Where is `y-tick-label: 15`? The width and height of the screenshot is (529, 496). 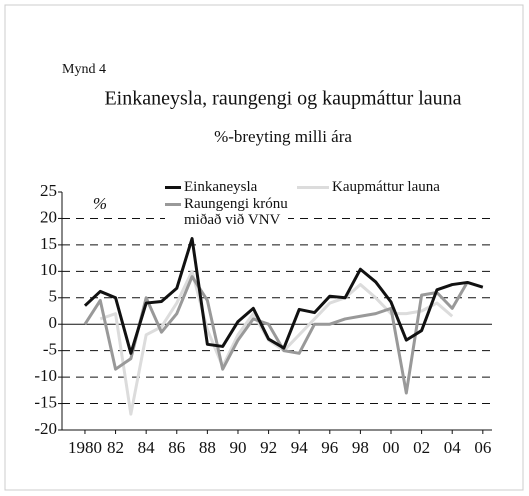
y-tick-label: 15 is located at coordinates (48, 243).